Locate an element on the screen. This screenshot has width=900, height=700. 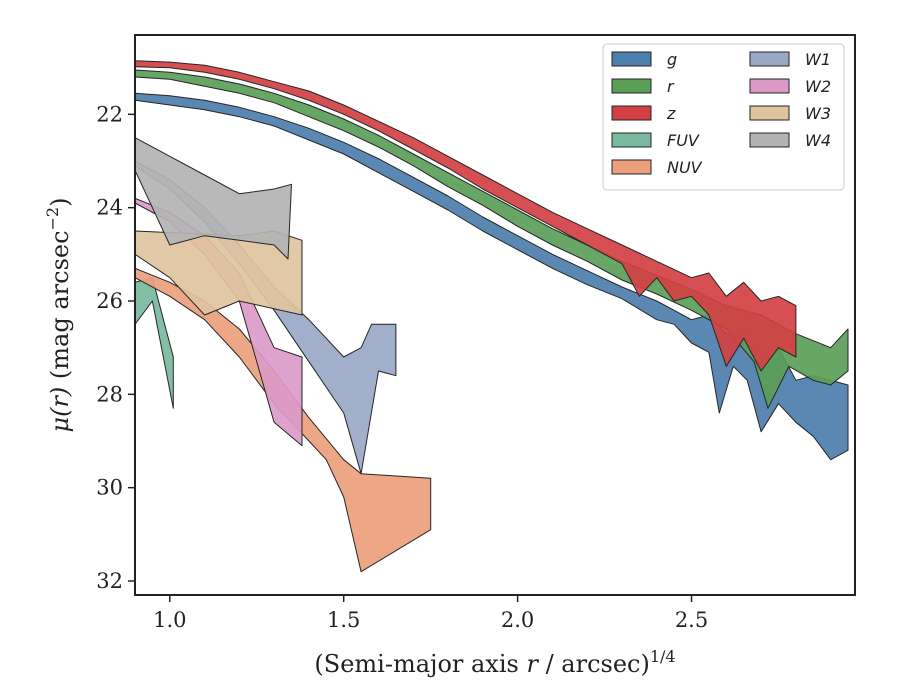
legend-swatch-g is located at coordinates (631, 59).